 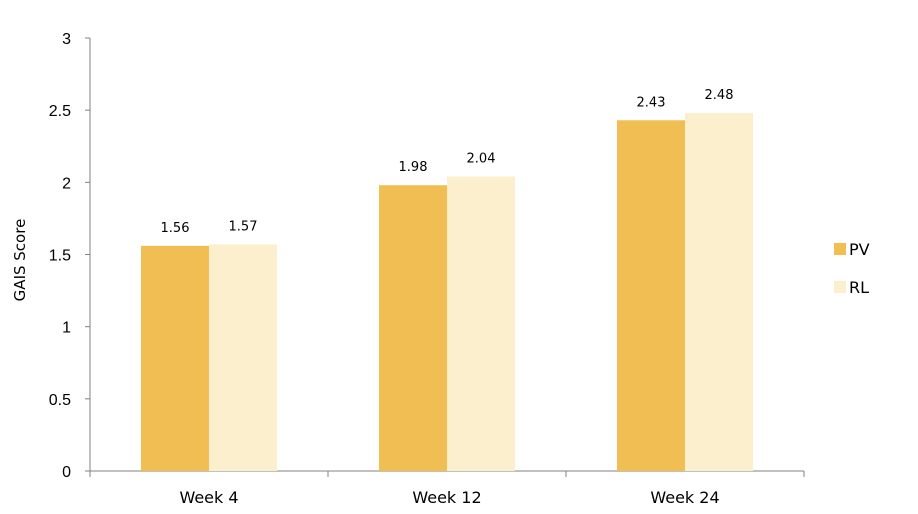 I want to click on y-tick-label: 0.5, so click(x=60, y=400).